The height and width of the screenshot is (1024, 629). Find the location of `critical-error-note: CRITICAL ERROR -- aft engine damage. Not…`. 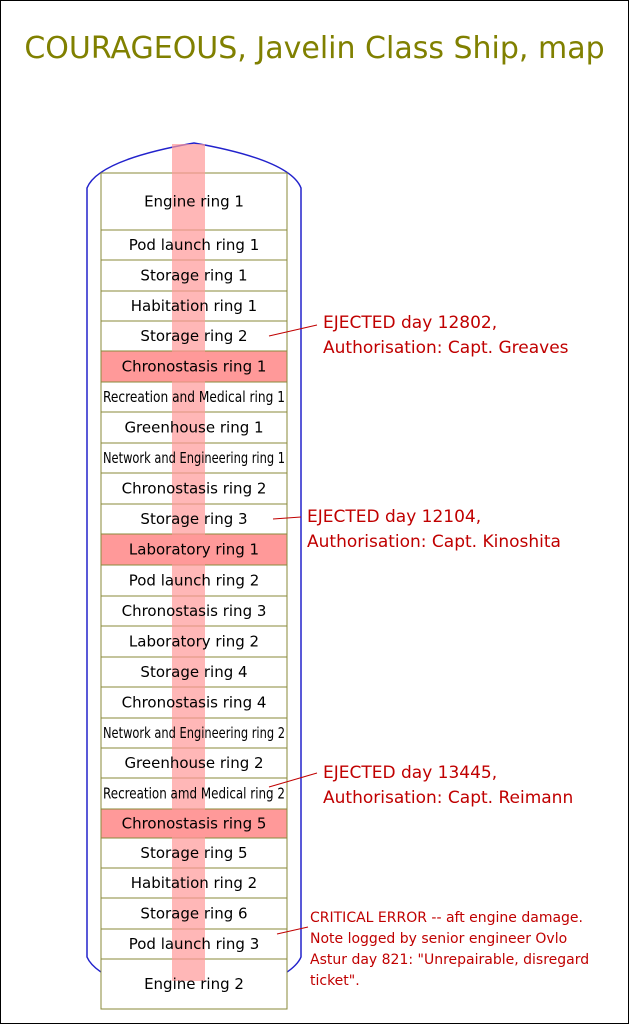

critical-error-note: CRITICAL ERROR -- aft engine damage. Not… is located at coordinates (449, 950).